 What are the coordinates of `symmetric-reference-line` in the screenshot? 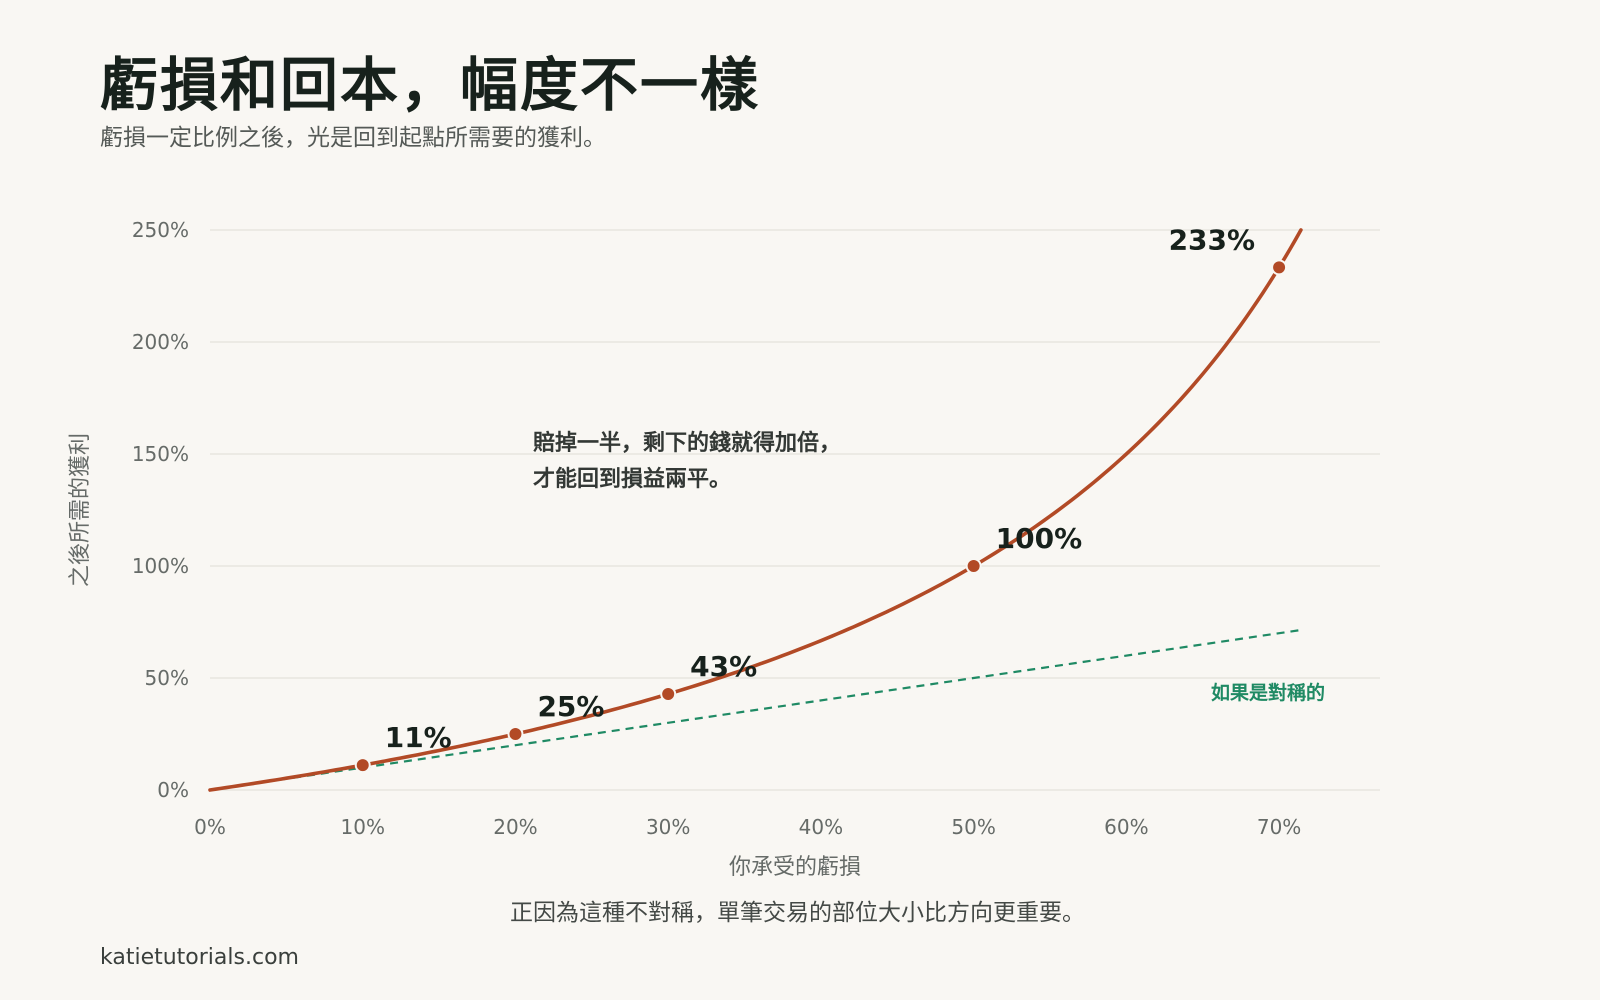 It's located at (756, 710).